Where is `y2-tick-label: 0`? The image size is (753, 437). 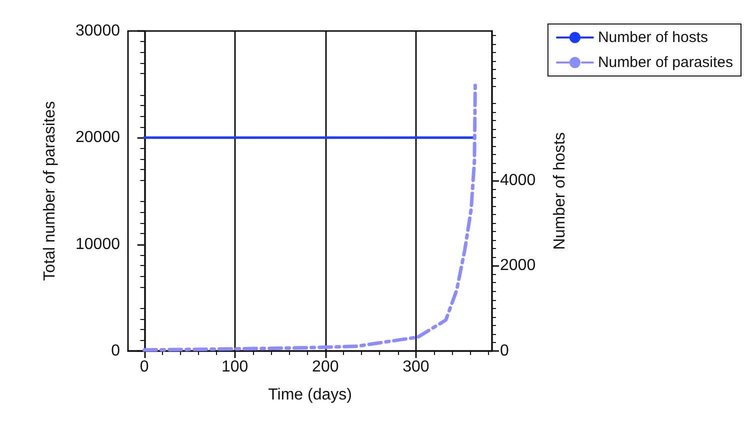
y2-tick-label: 0 is located at coordinates (504, 351).